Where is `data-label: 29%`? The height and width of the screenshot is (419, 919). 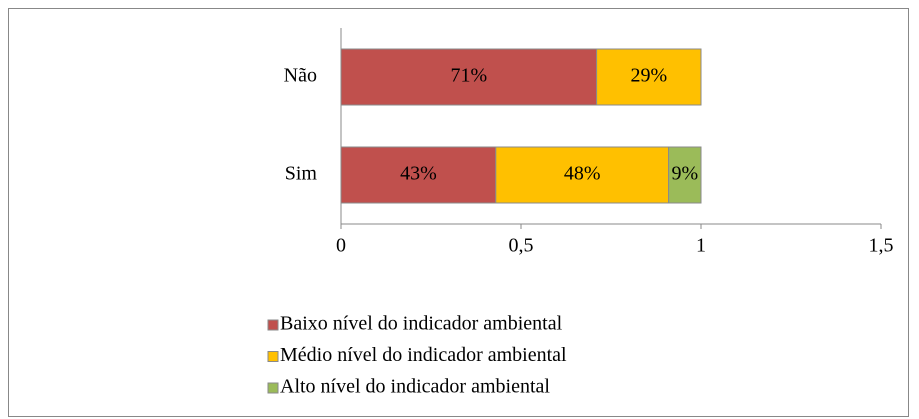
data-label: 29% is located at coordinates (648, 76).